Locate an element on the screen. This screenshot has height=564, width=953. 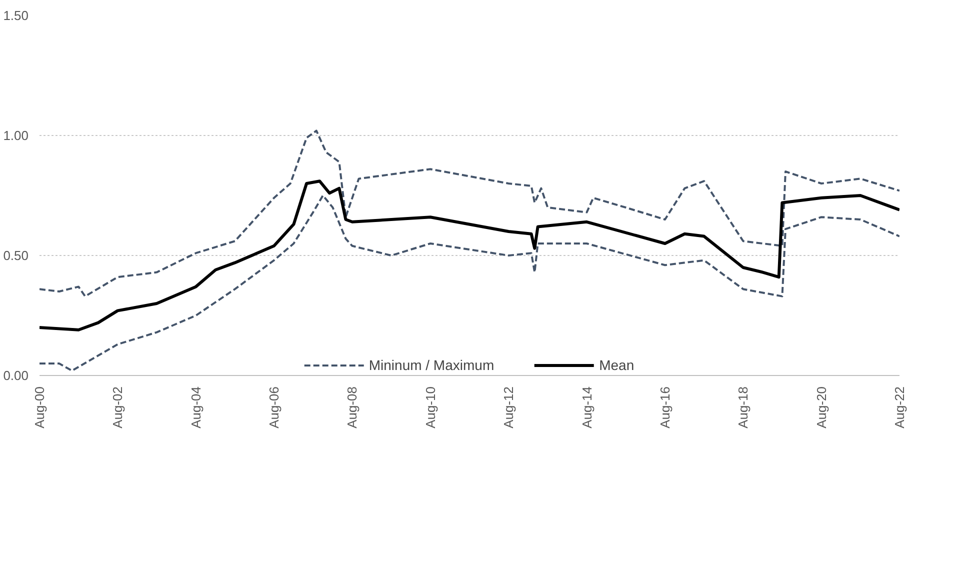
x-tick-label: Aug-10 is located at coordinates (430, 407).